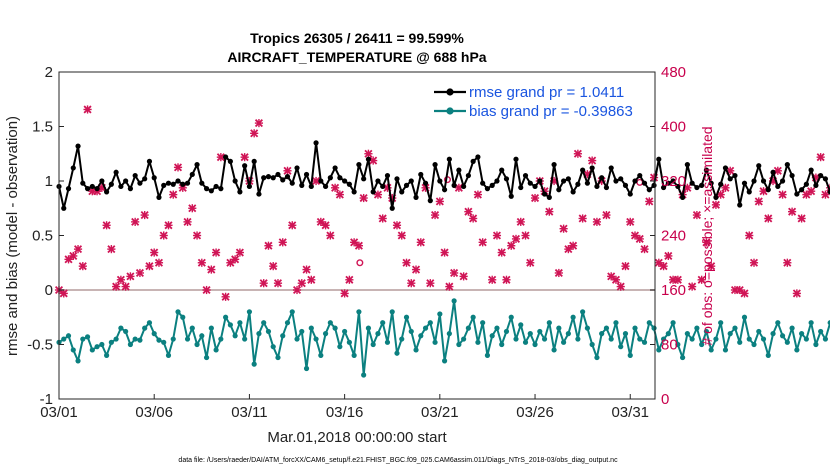 This screenshot has width=830, height=470. I want to click on chart-subtitle: AIRCRAFT_TEMPERATURE @ 688 hPa, so click(356, 57).